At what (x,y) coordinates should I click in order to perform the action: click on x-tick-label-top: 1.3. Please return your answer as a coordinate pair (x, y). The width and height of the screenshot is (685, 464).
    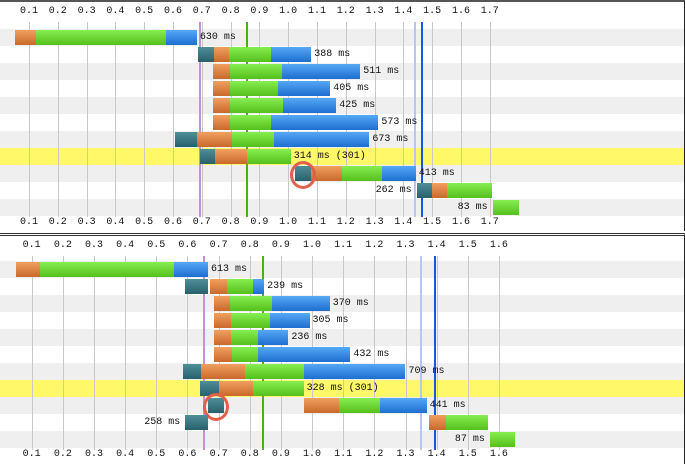
    Looking at the image, I should click on (374, 11).